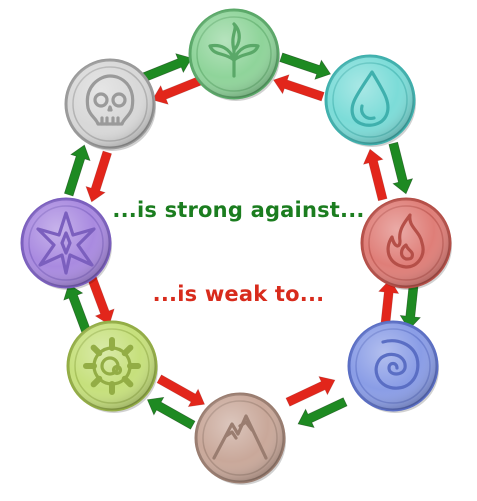  I want to click on mountain-icon, so click(240, 437).